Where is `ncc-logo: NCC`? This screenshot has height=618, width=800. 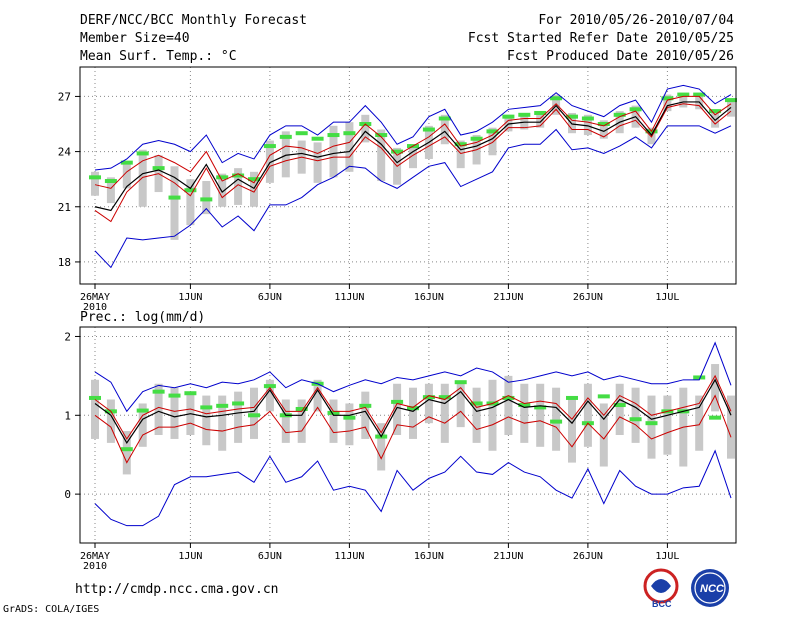
ncc-logo: NCC is located at coordinates (710, 588).